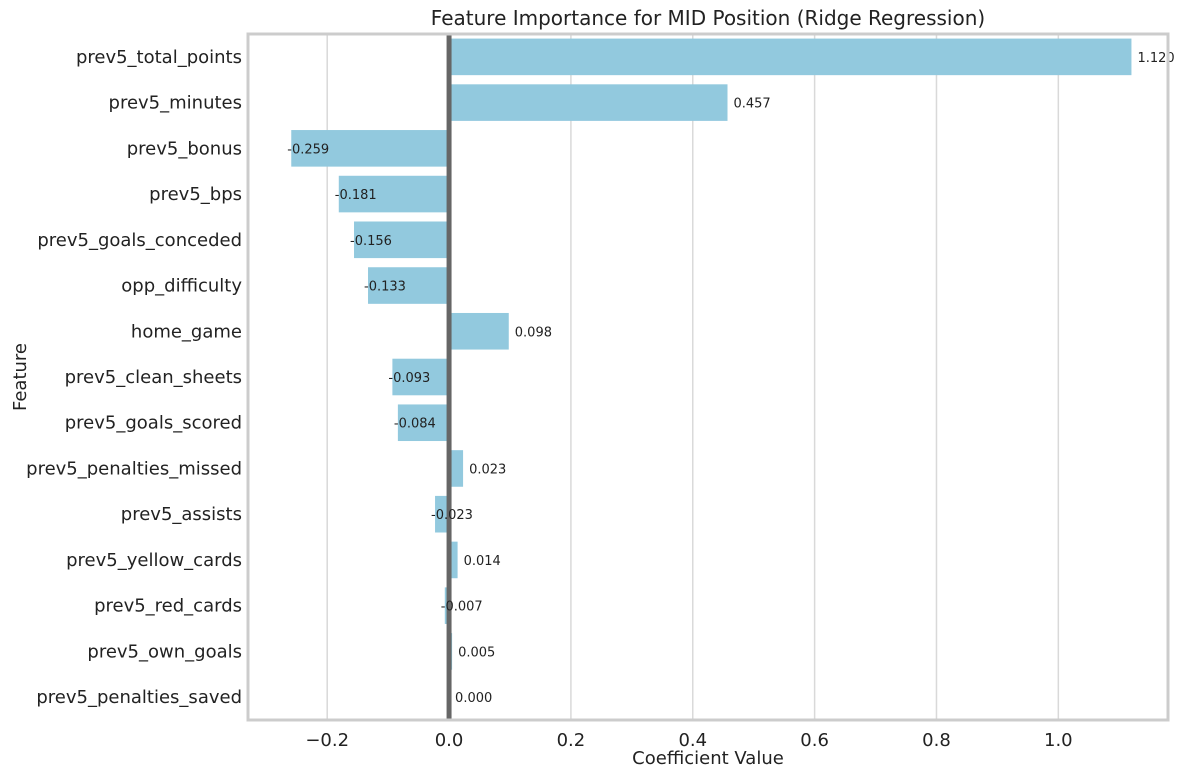 This screenshot has width=1178, height=778. I want to click on data-label: 0.005, so click(476, 652).